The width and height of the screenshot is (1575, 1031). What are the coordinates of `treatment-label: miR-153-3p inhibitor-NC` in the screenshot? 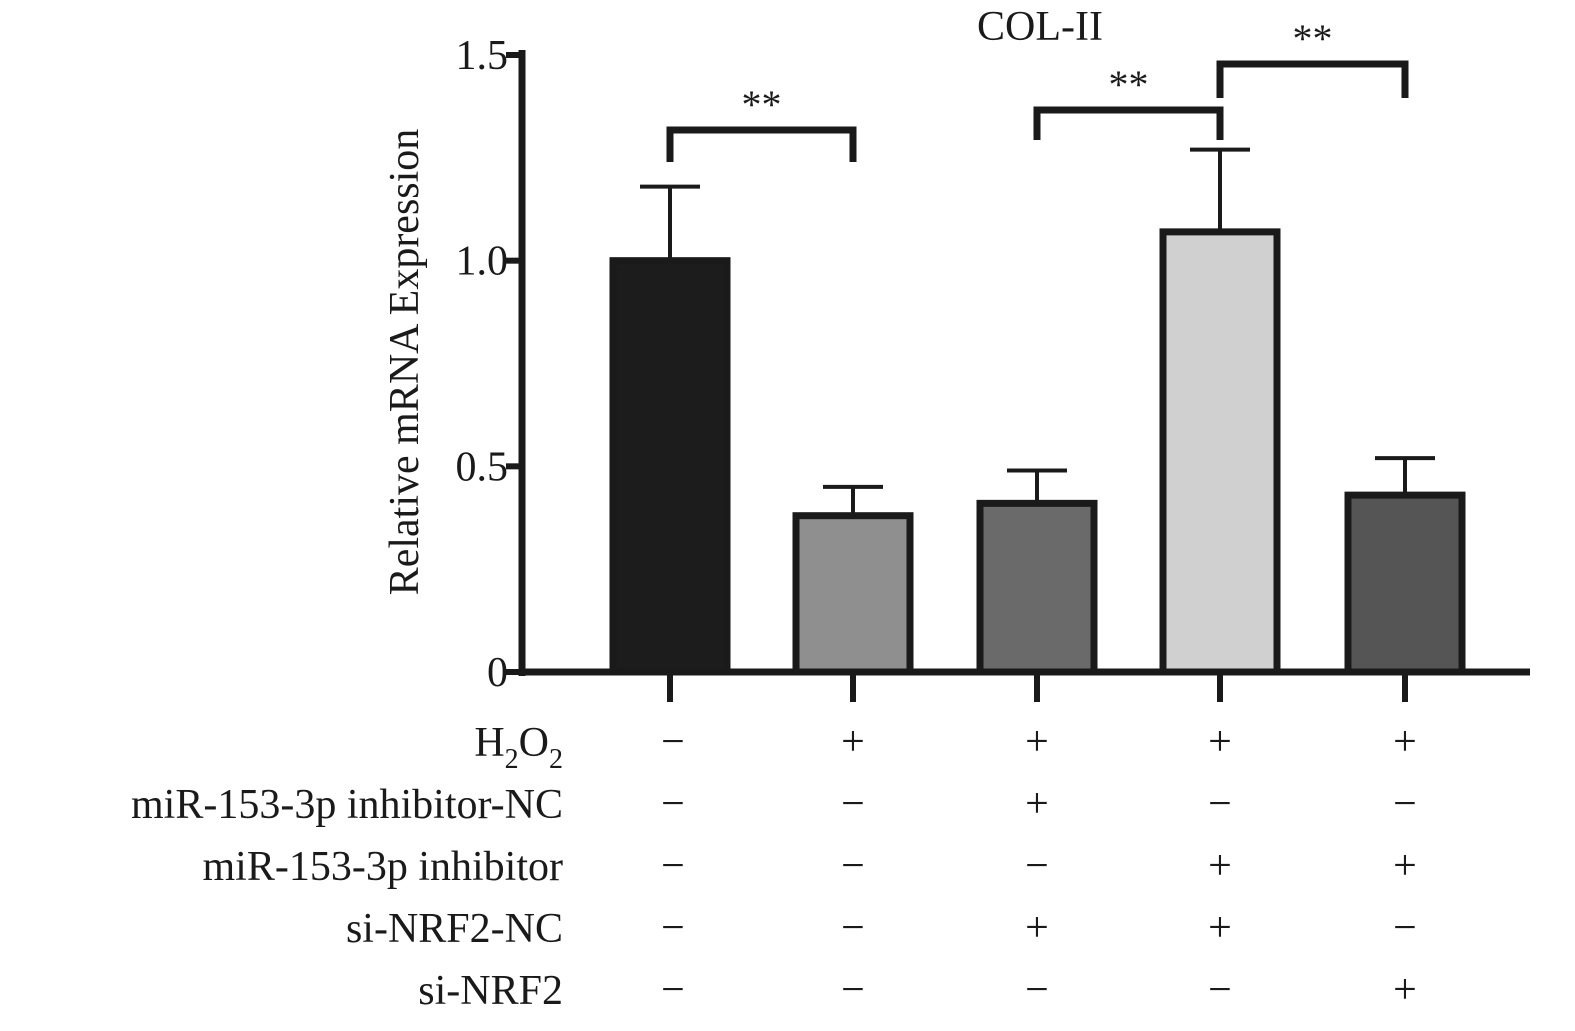 It's located at (347, 805).